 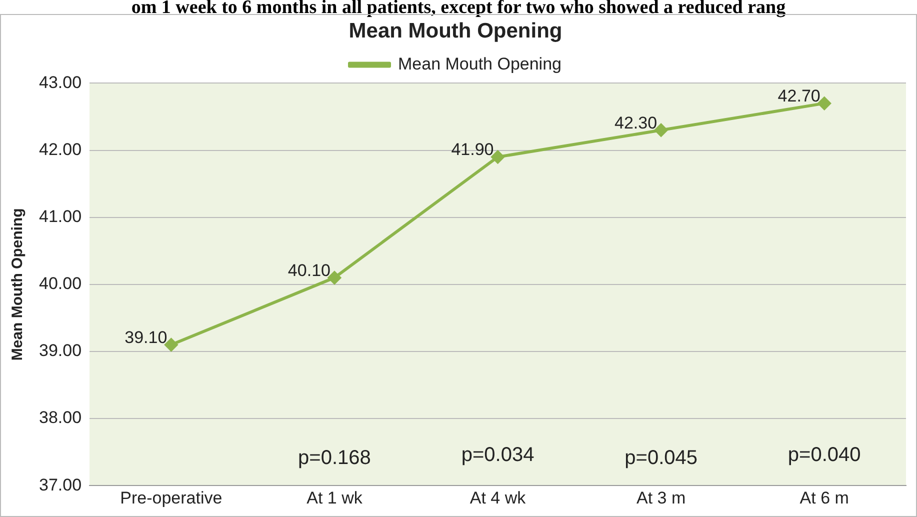 I want to click on annotation: p=0.045, so click(x=661, y=458).